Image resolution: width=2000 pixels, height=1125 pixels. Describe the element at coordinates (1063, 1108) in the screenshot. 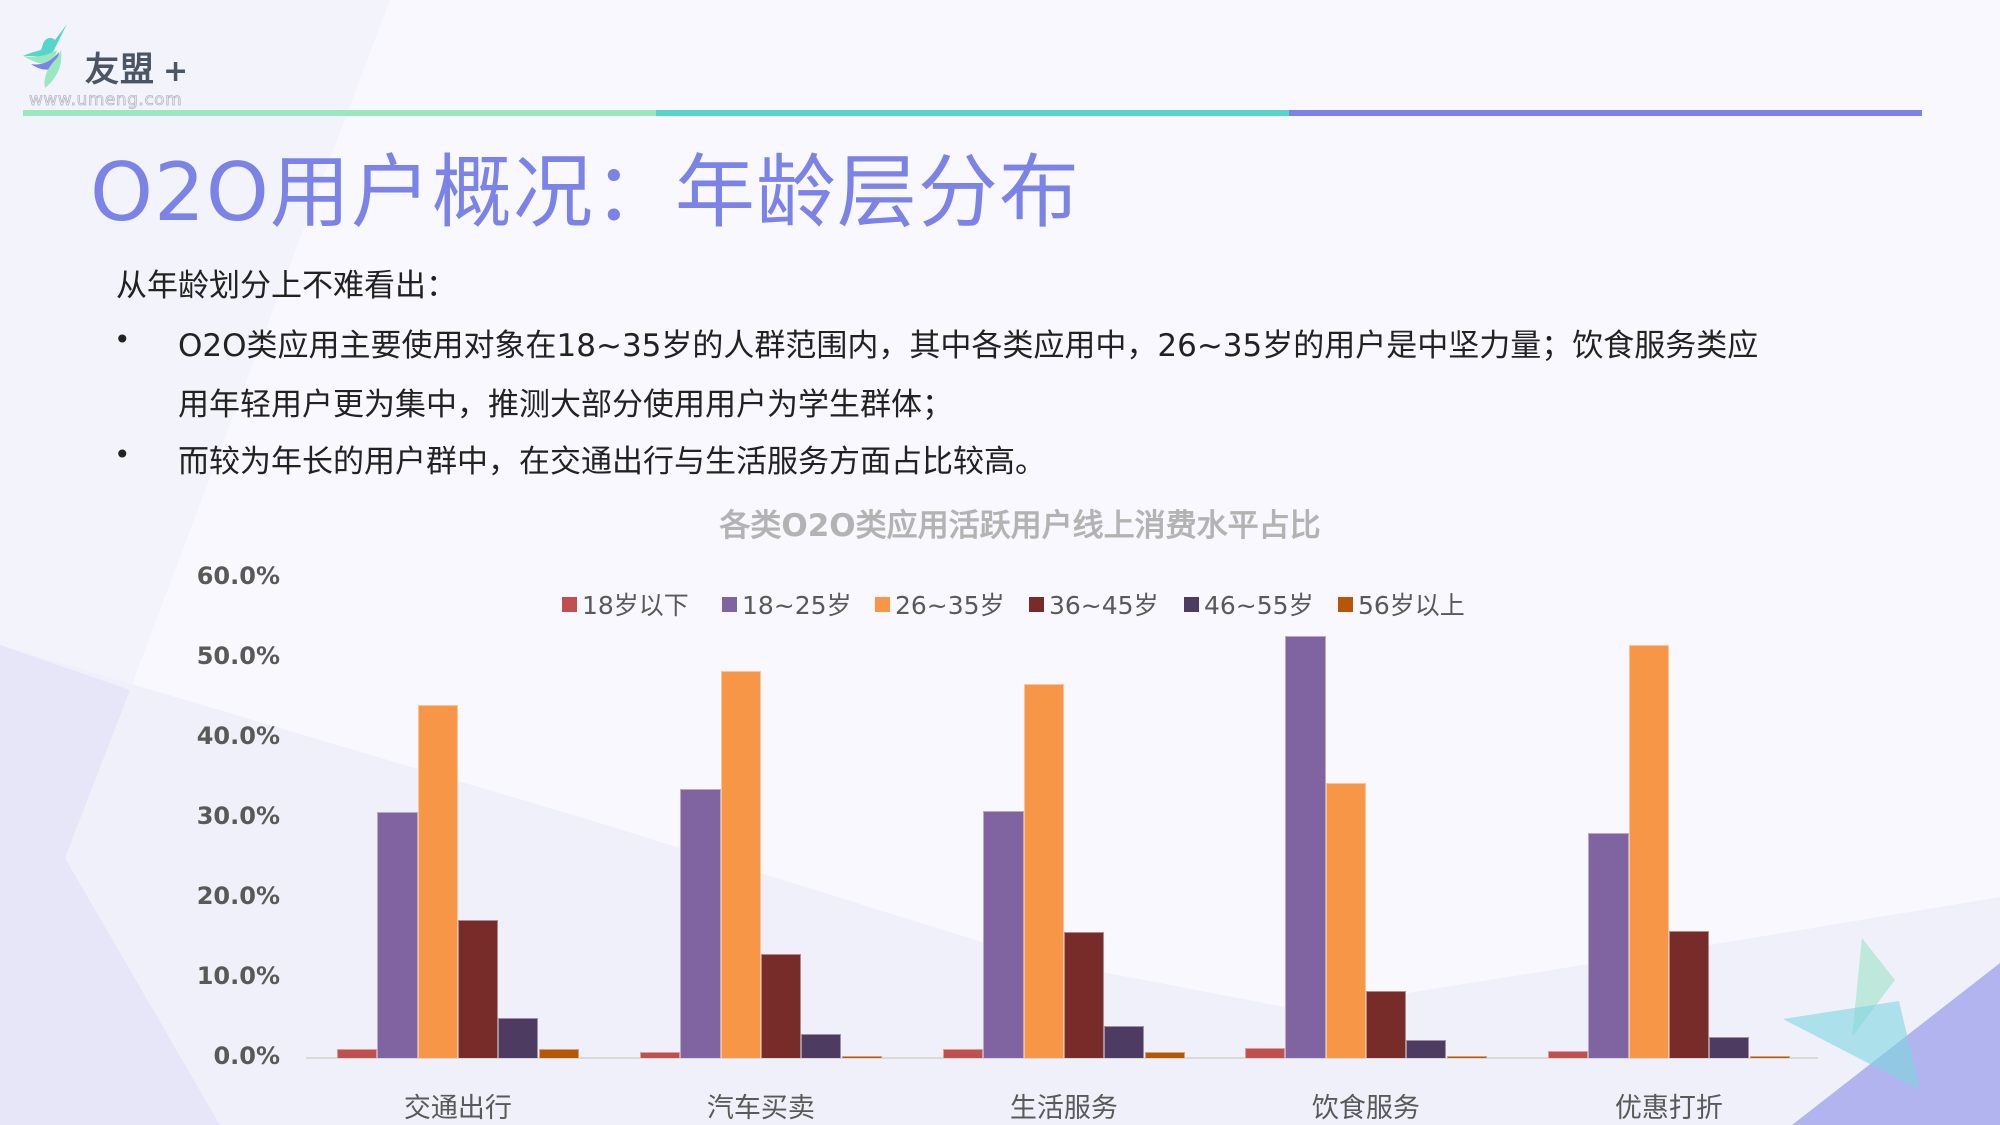

I see `x-tick-label: 生活服务` at that location.